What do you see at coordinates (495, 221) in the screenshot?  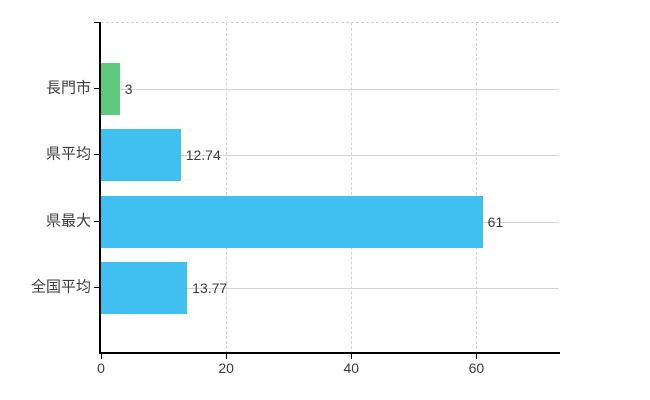 I see `bar-value-label: 61` at bounding box center [495, 221].